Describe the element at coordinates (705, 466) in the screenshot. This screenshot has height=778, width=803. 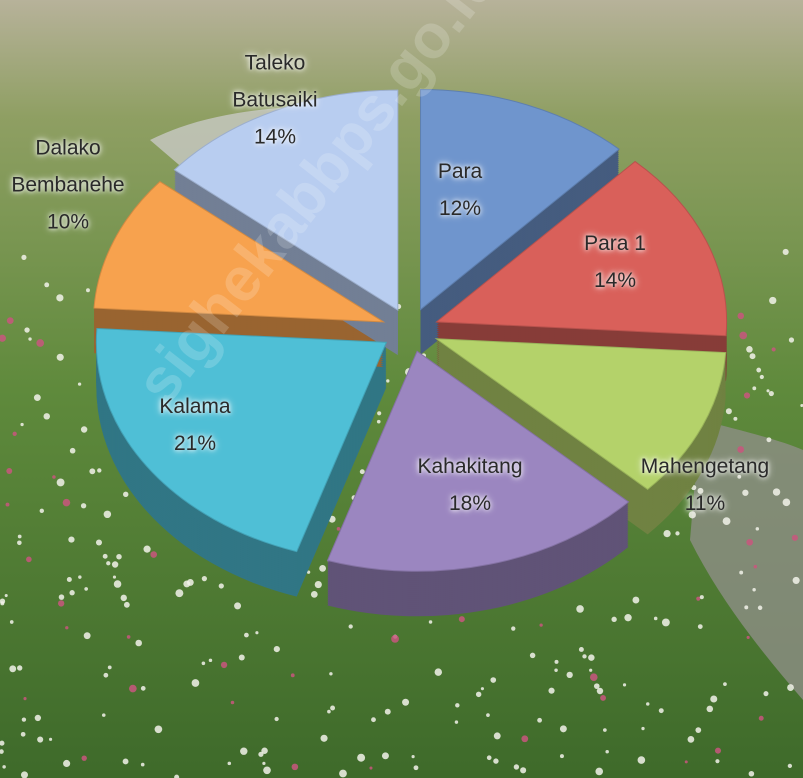
I see `category-label: Mahengetang` at that location.